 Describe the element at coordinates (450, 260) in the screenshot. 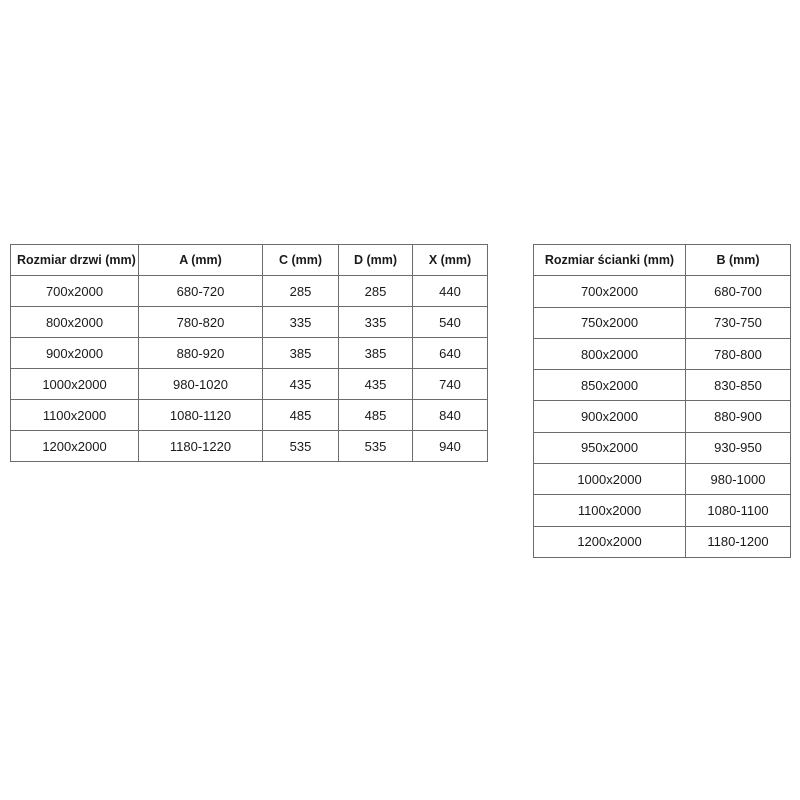

I see `column-header-x: X (mm)` at that location.